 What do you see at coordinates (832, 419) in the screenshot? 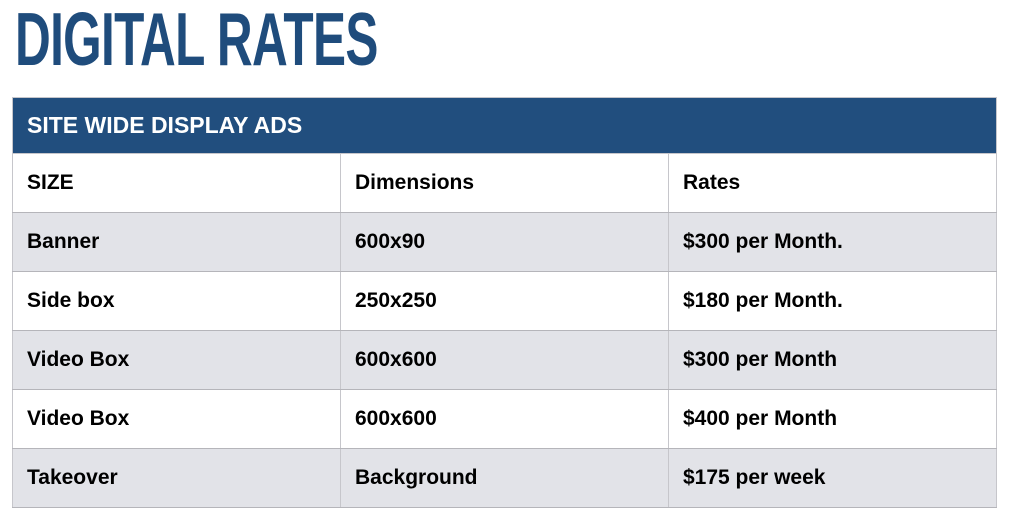
I see `cell-rate: $400 per Month` at bounding box center [832, 419].